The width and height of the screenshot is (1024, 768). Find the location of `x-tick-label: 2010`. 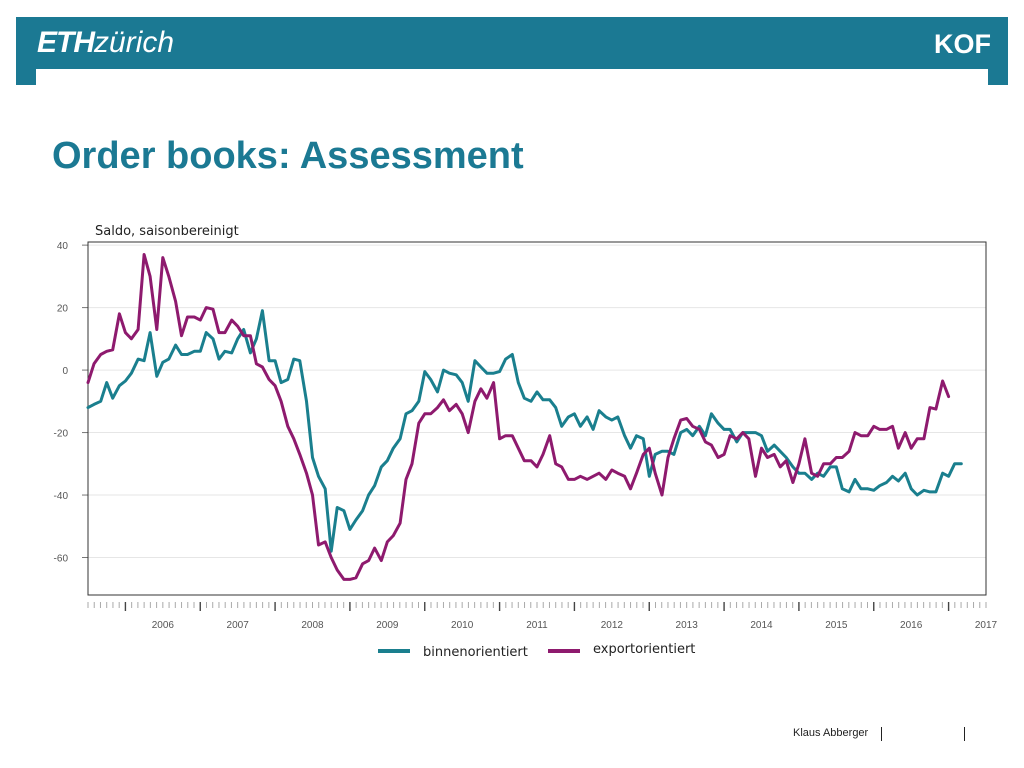

x-tick-label: 2010 is located at coordinates (462, 625).